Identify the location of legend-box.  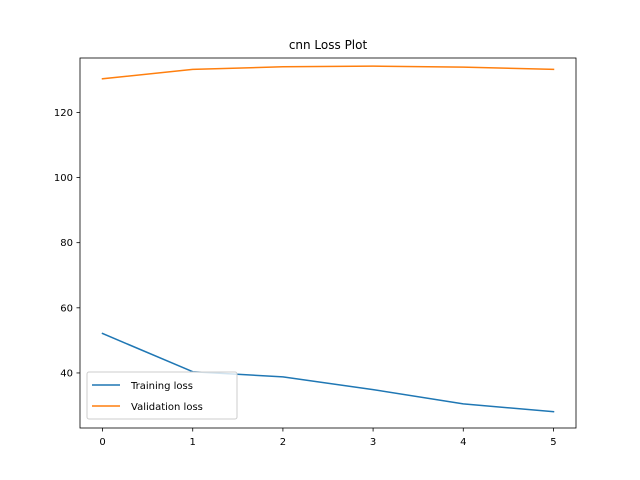
(162, 395).